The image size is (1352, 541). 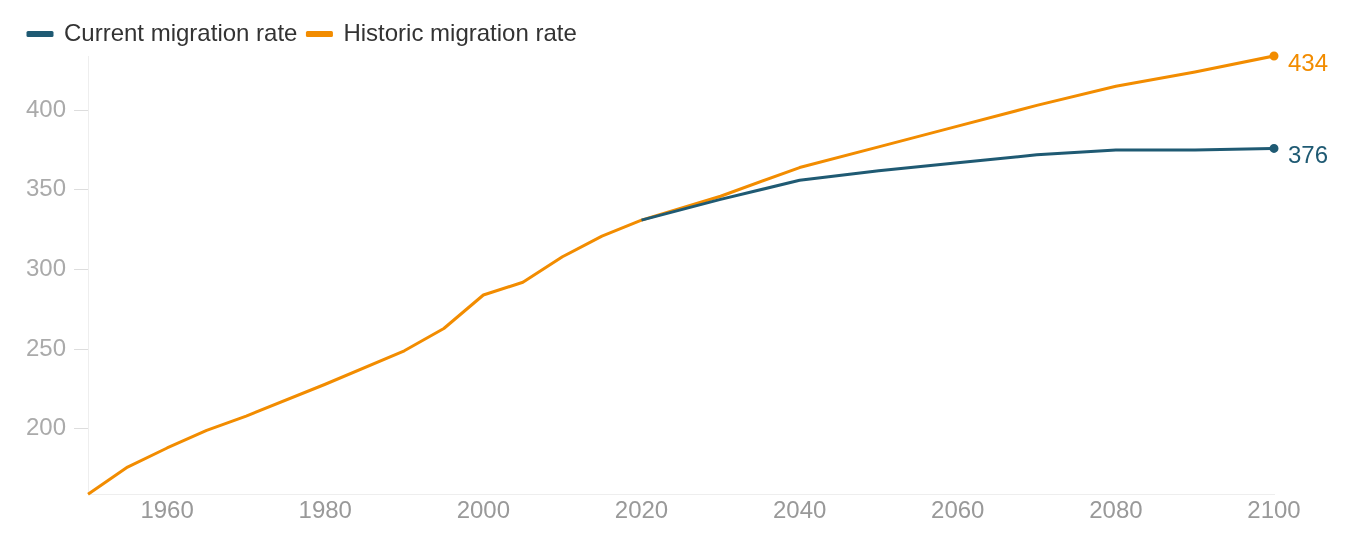 What do you see at coordinates (799, 510) in the screenshot?
I see `x-tick-label: 2040` at bounding box center [799, 510].